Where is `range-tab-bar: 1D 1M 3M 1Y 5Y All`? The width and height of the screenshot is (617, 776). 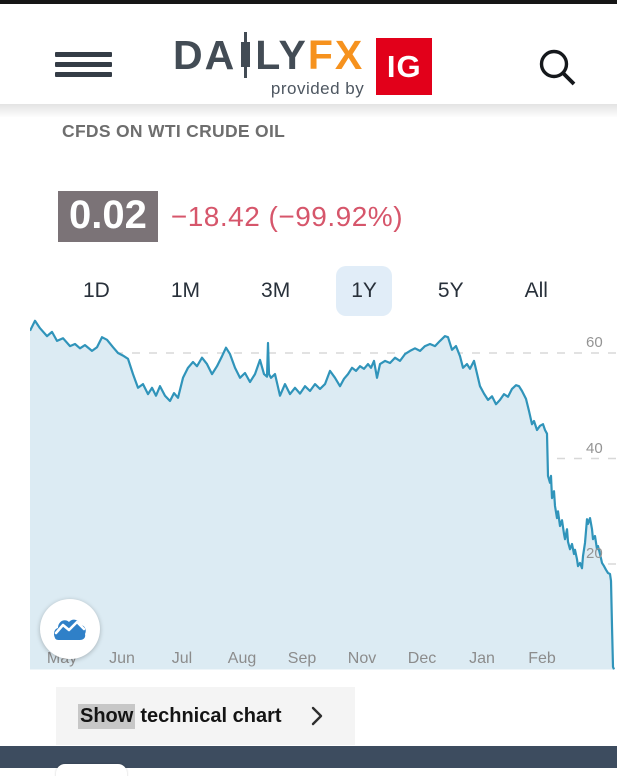 range-tab-bar: 1D 1M 3M 1Y 5Y All is located at coordinates (342, 291).